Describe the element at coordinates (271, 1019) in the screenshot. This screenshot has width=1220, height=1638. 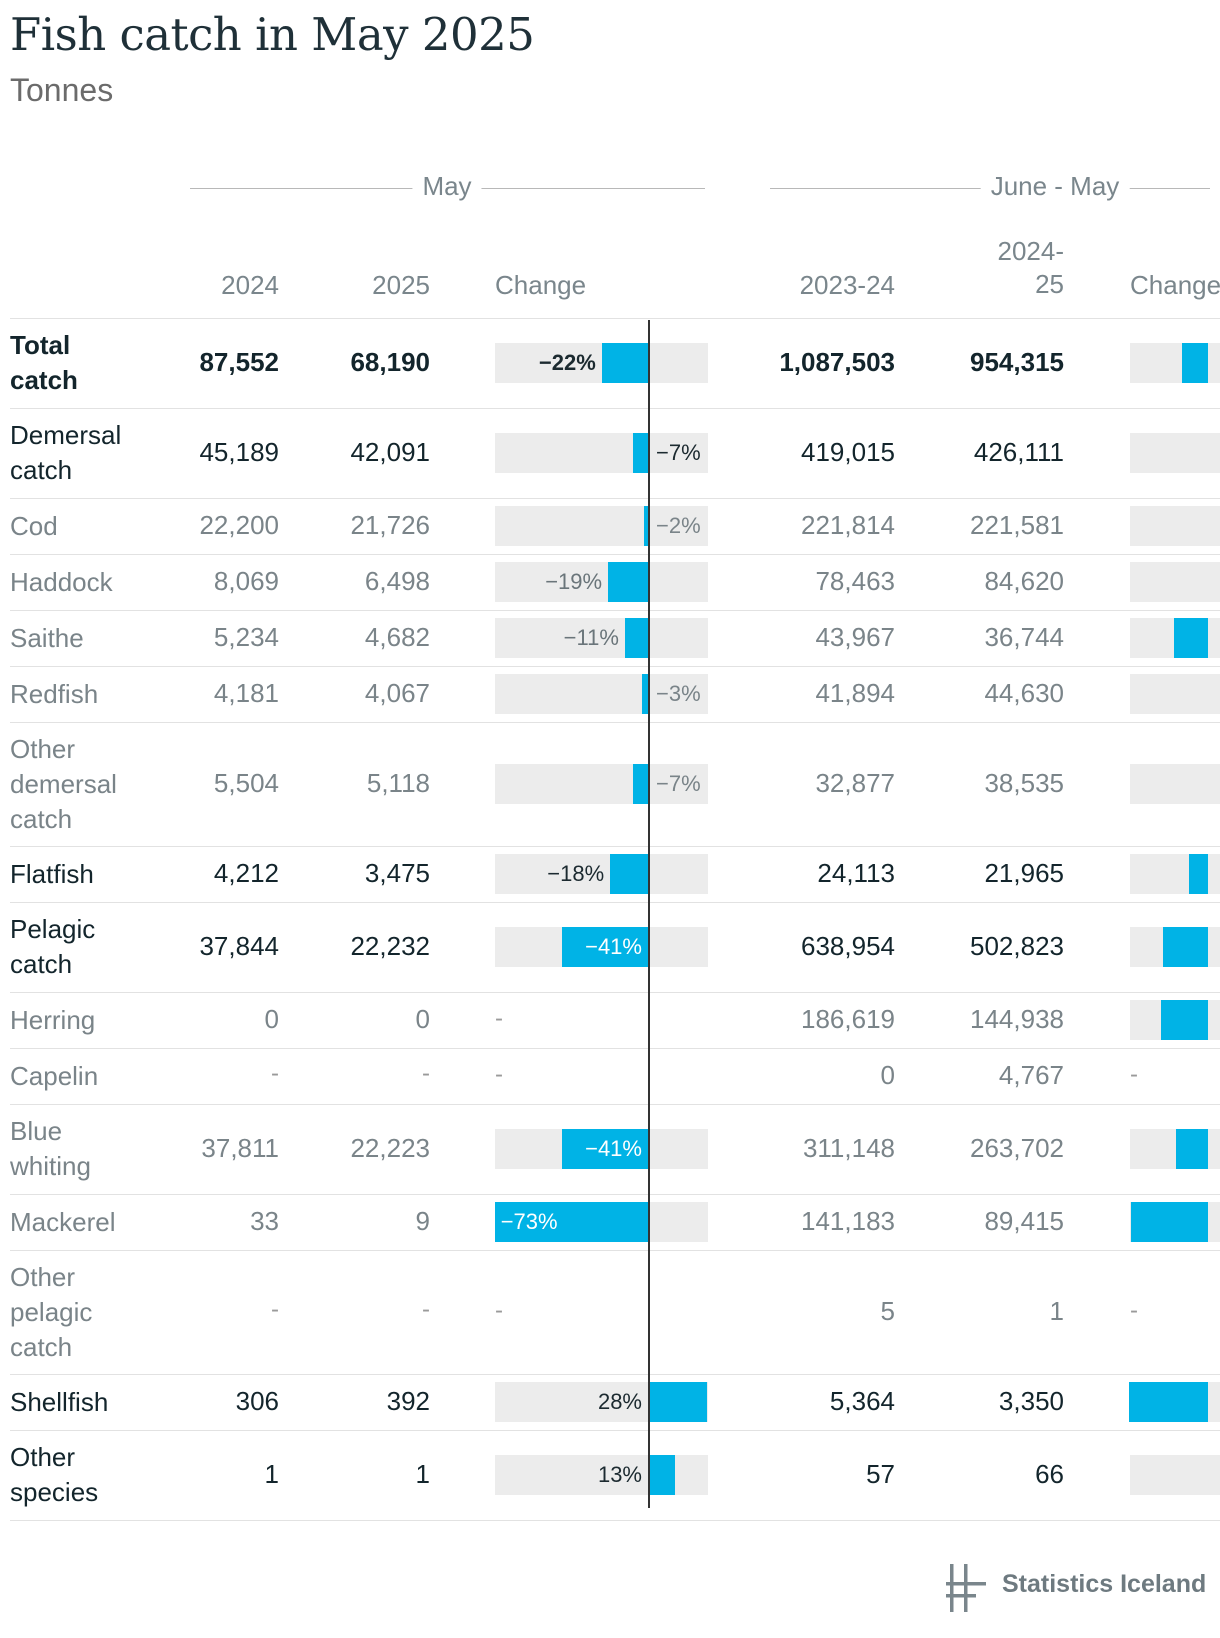
I see `cell-may-2024: 0` at that location.